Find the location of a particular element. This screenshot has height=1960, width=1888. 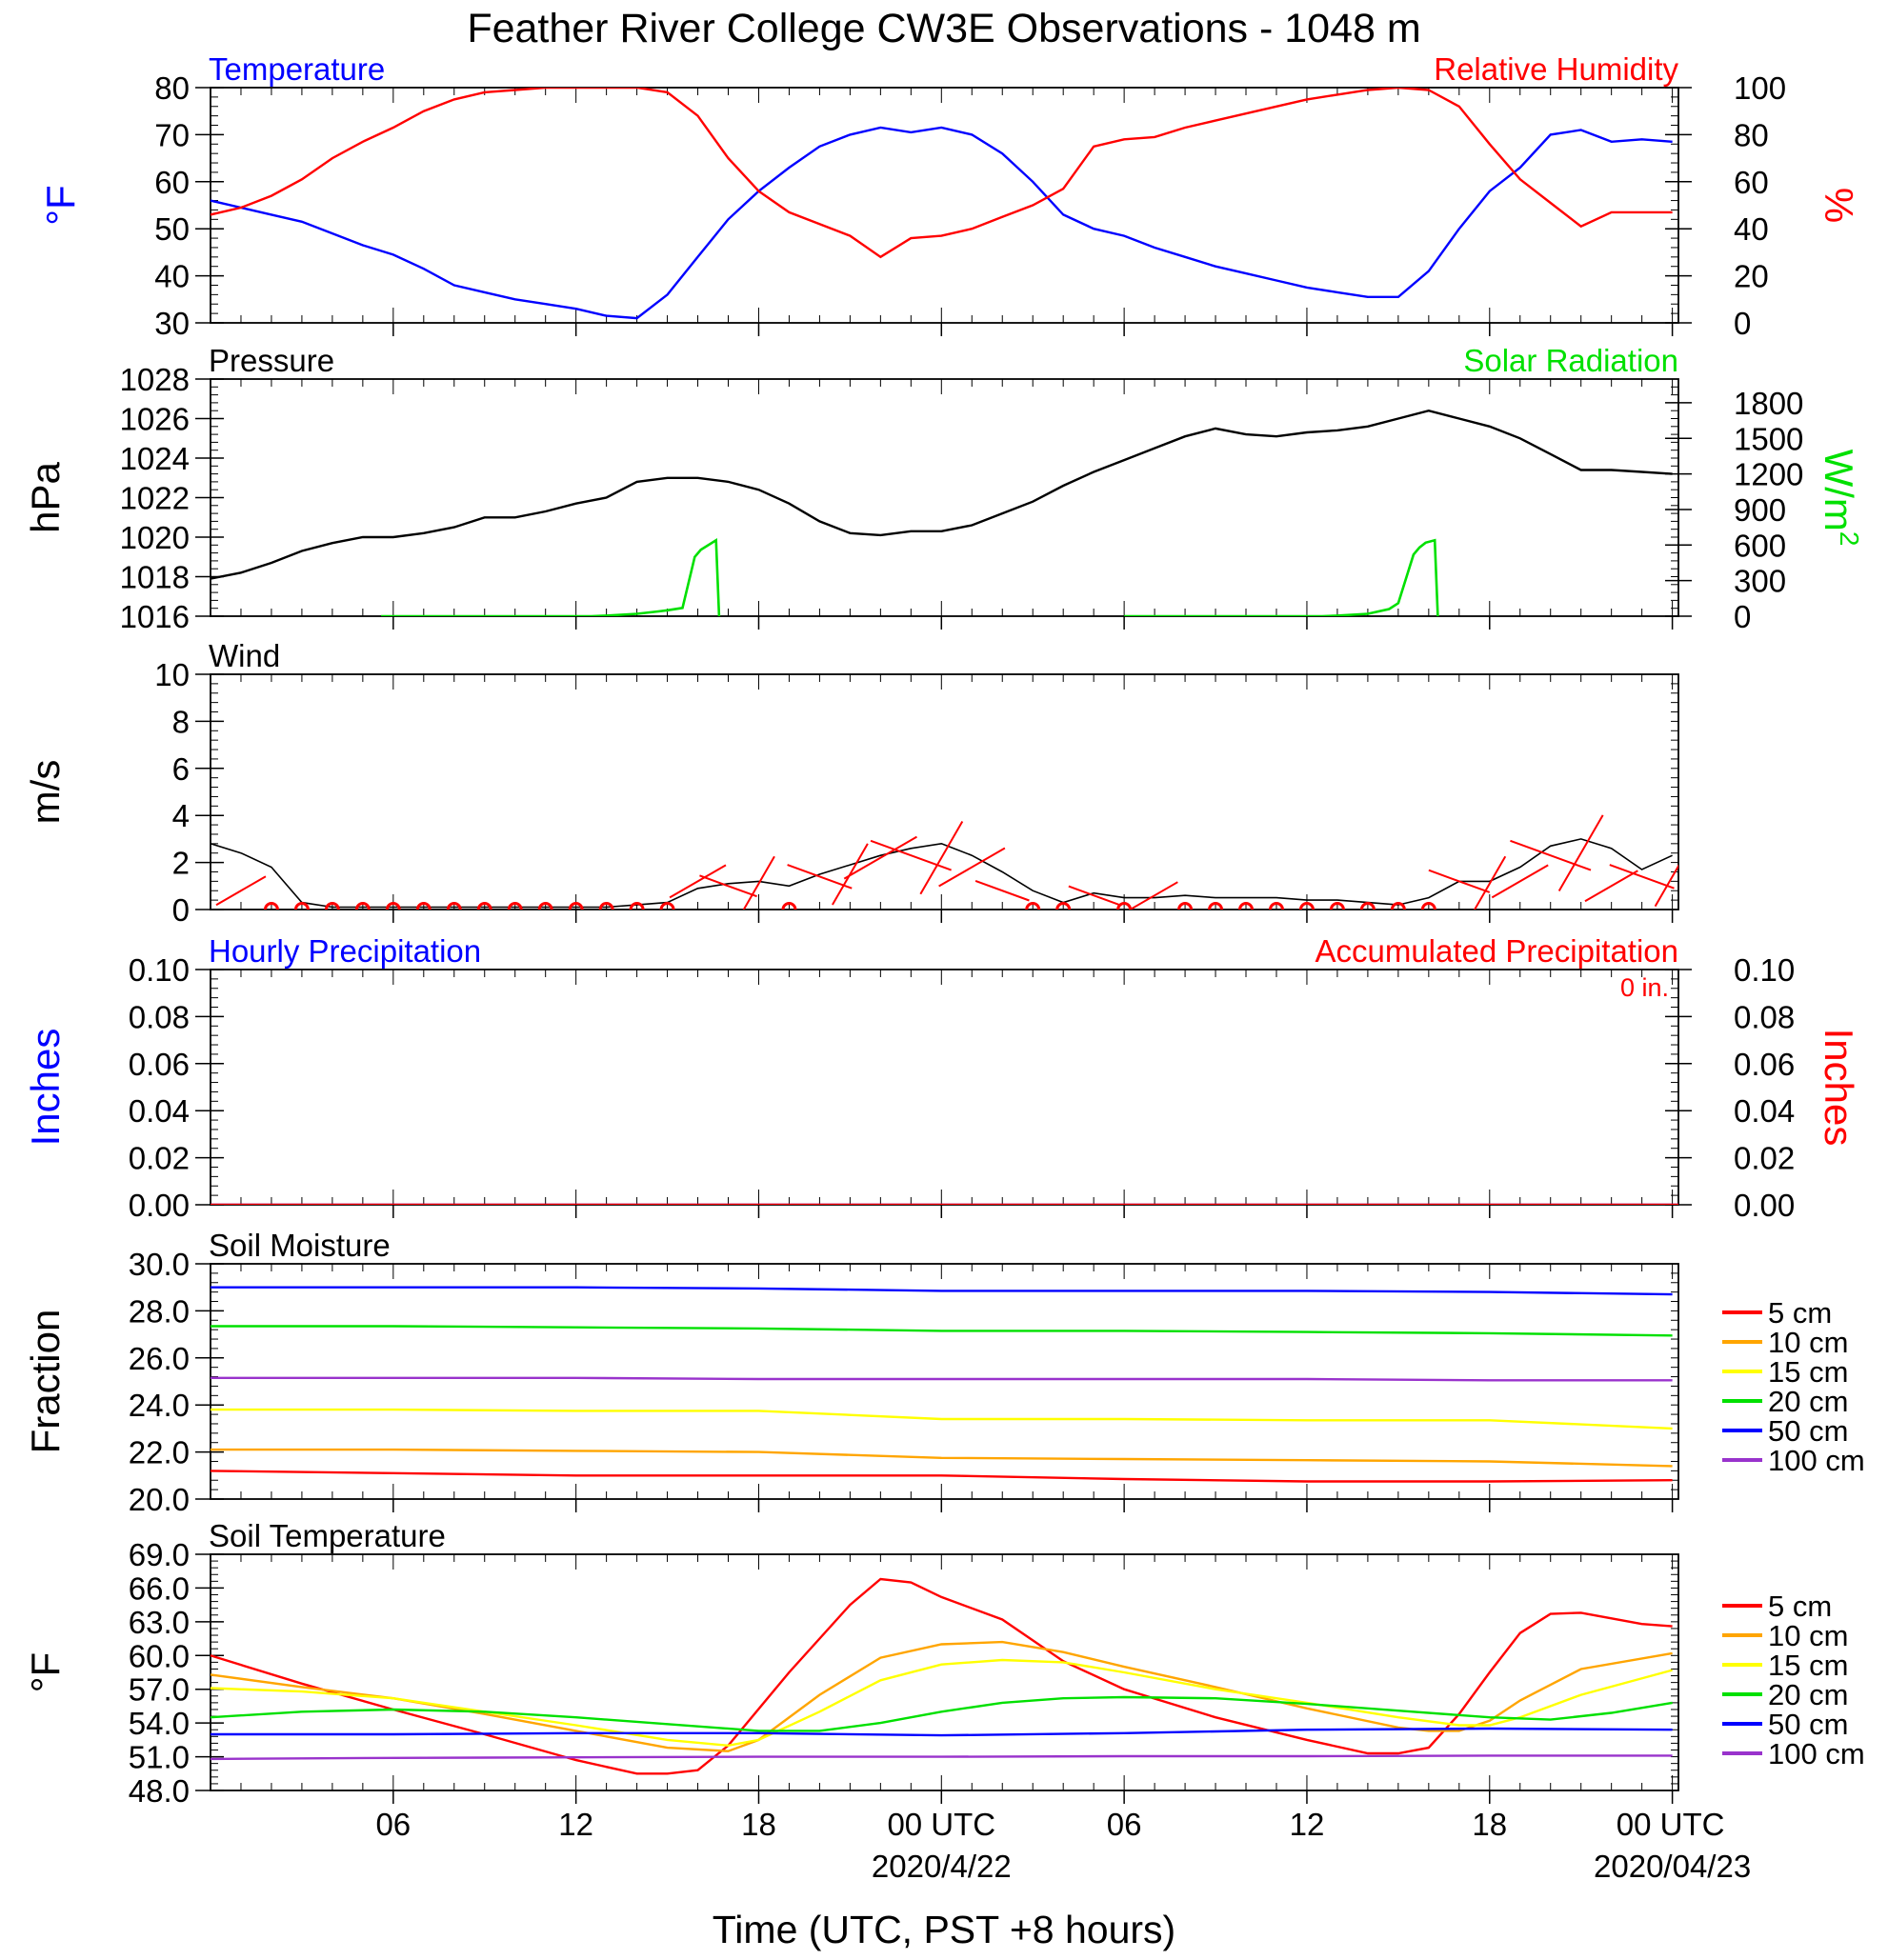

x-axis-label: Time (UTC, PST +8 hours) is located at coordinates (944, 1929).